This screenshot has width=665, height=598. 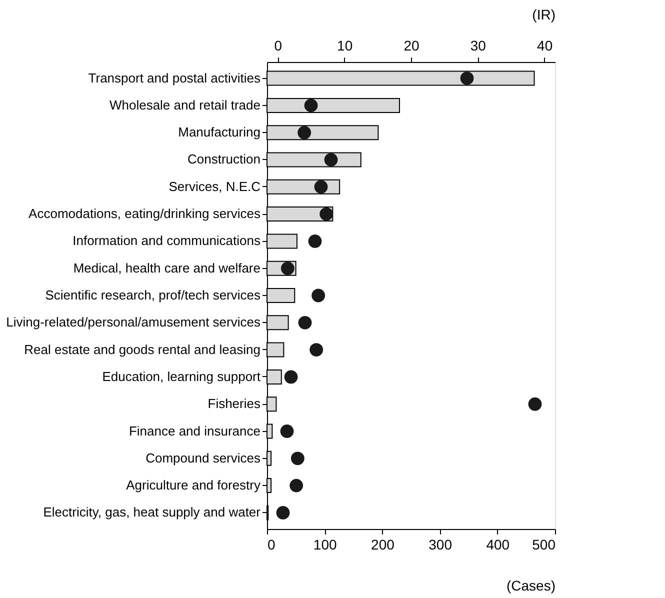 What do you see at coordinates (194, 430) in the screenshot?
I see `y-tick-label: Finance and insurance` at bounding box center [194, 430].